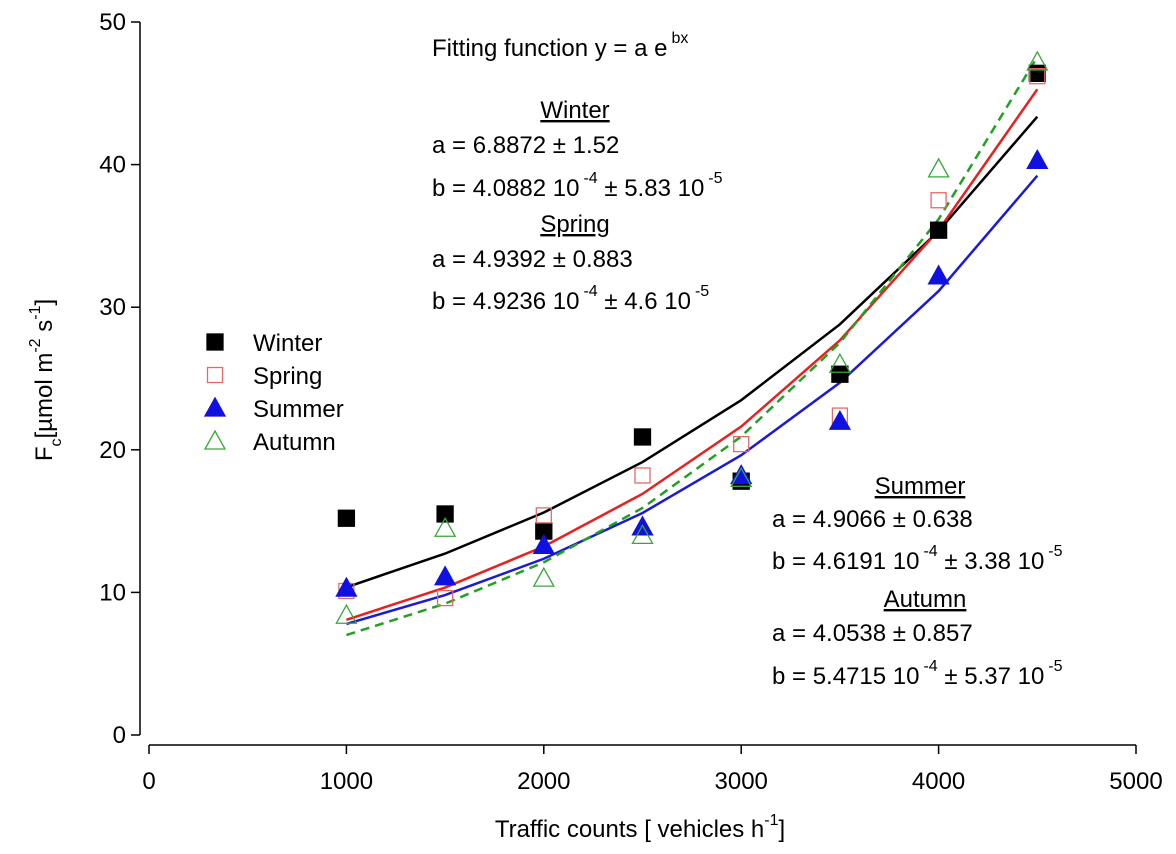 The image size is (1176, 854). Describe the element at coordinates (771, 820) in the screenshot. I see `x-axis-label-part: -1` at that location.